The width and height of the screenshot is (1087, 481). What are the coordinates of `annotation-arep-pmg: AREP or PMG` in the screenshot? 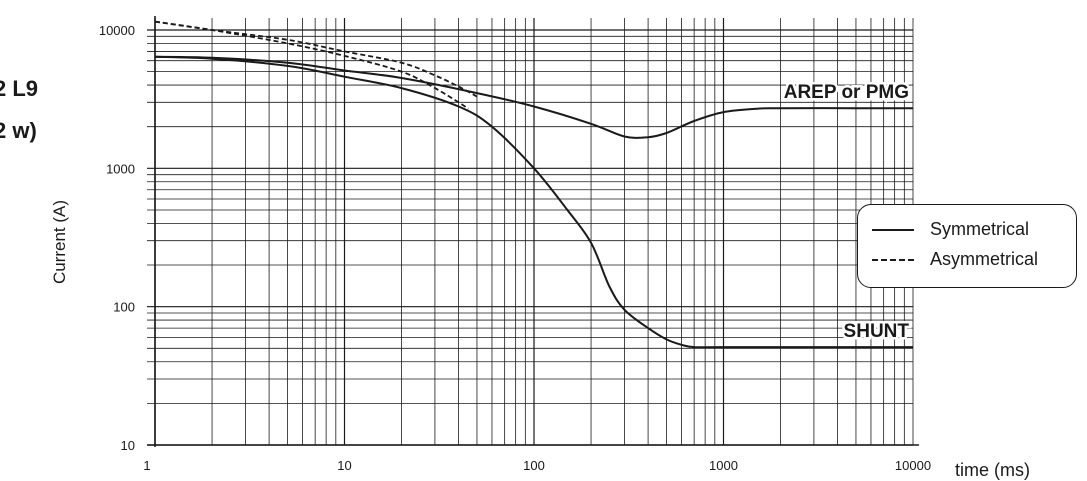 It's located at (846, 92).